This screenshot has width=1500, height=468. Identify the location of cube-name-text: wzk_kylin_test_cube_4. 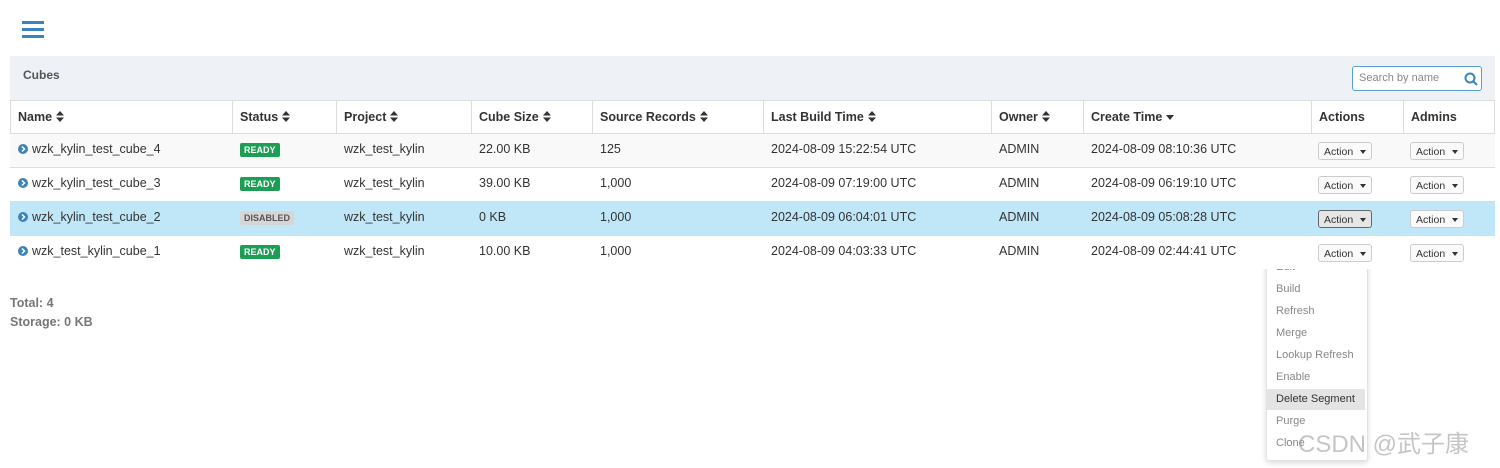
(96, 149).